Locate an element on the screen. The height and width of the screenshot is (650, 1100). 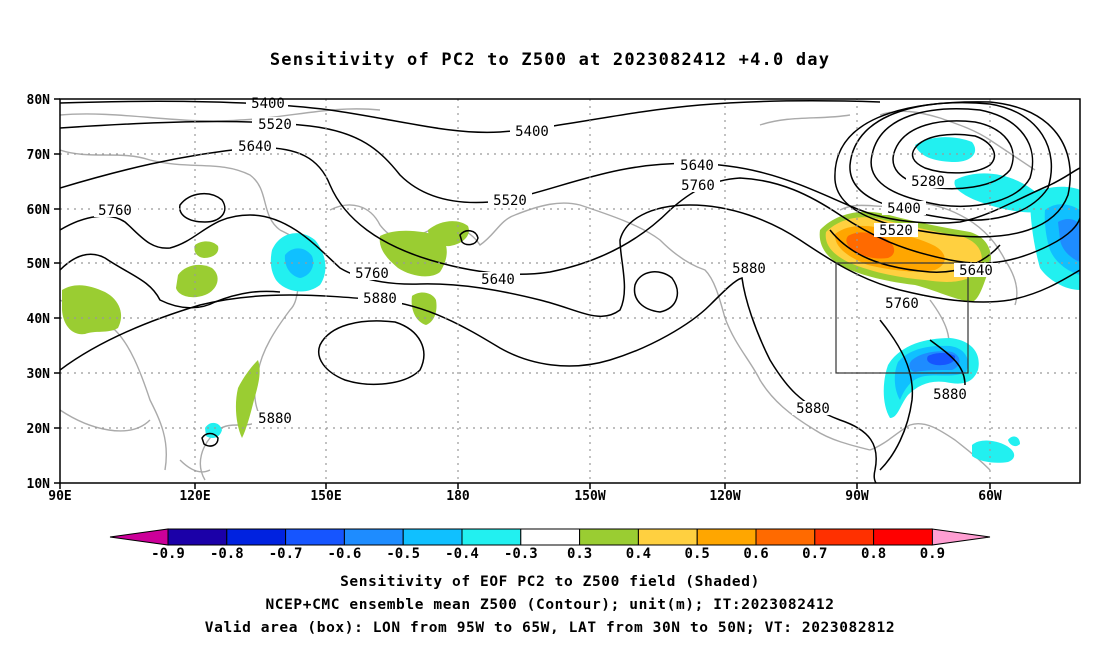
lat-label: 50N is located at coordinates (39, 264).